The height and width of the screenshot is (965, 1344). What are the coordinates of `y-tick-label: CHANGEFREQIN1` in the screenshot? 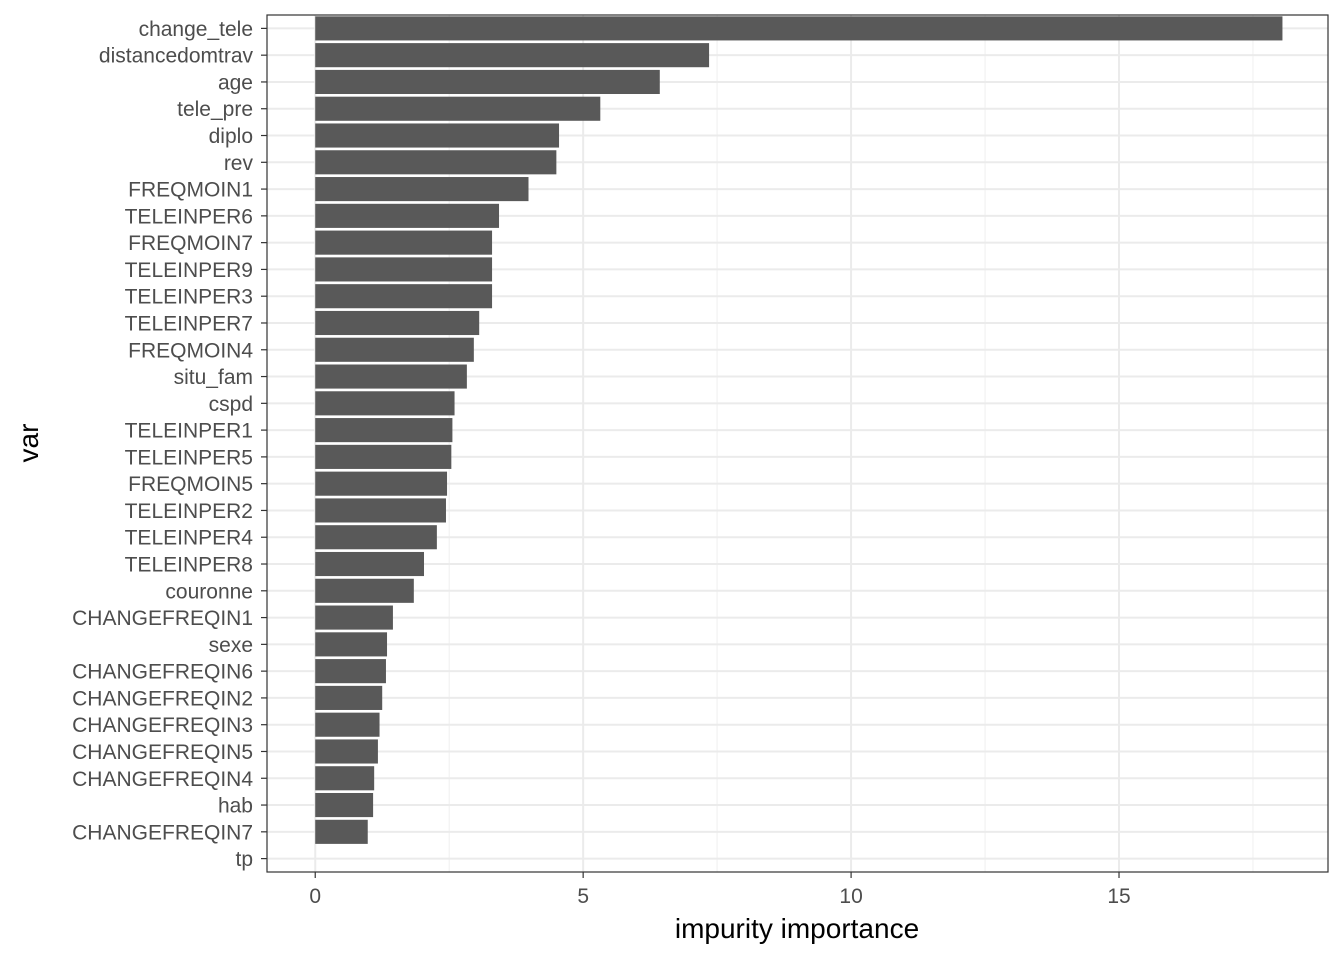 It's located at (162, 618).